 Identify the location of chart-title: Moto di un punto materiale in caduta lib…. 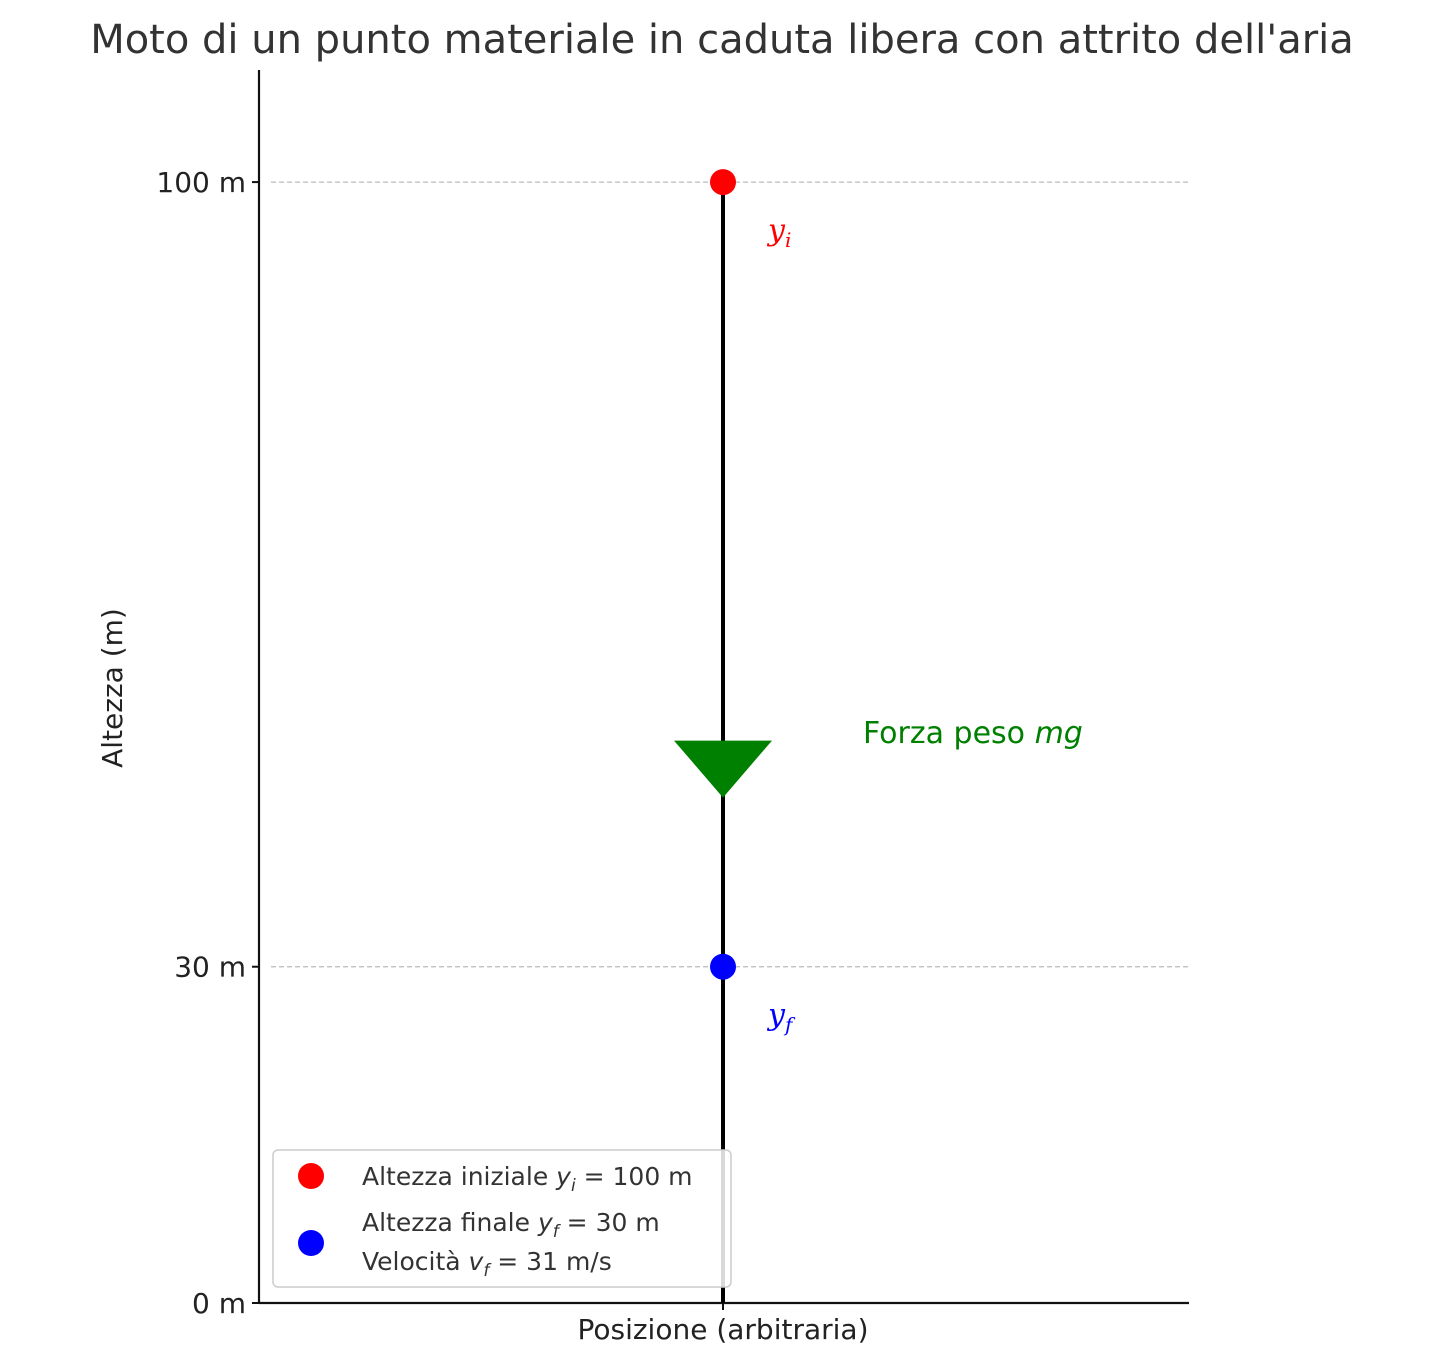
(722, 40).